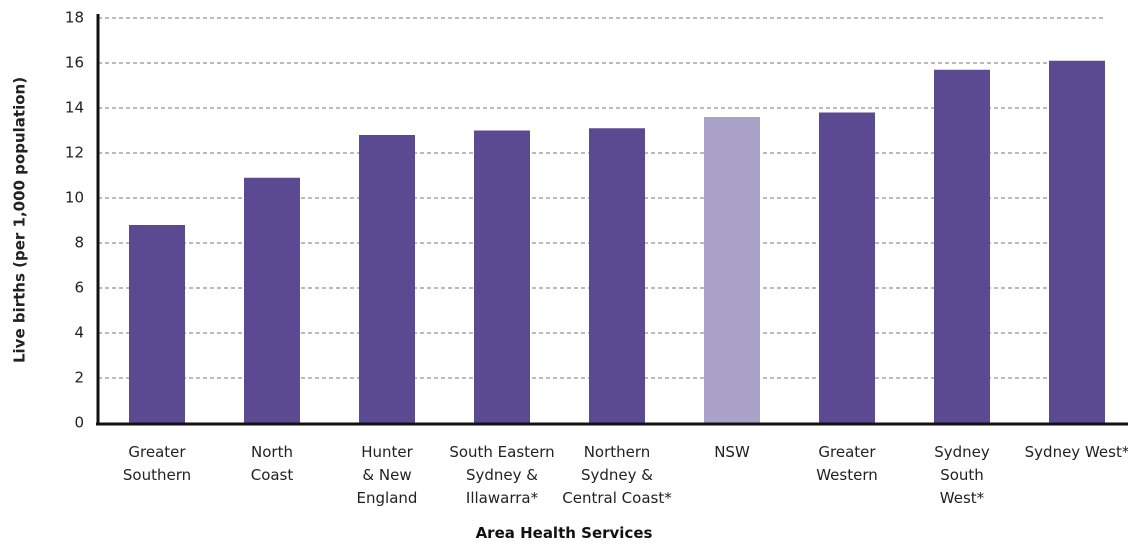 The height and width of the screenshot is (544, 1128). What do you see at coordinates (157, 463) in the screenshot?
I see `x-tick-label: Greater Southern` at bounding box center [157, 463].